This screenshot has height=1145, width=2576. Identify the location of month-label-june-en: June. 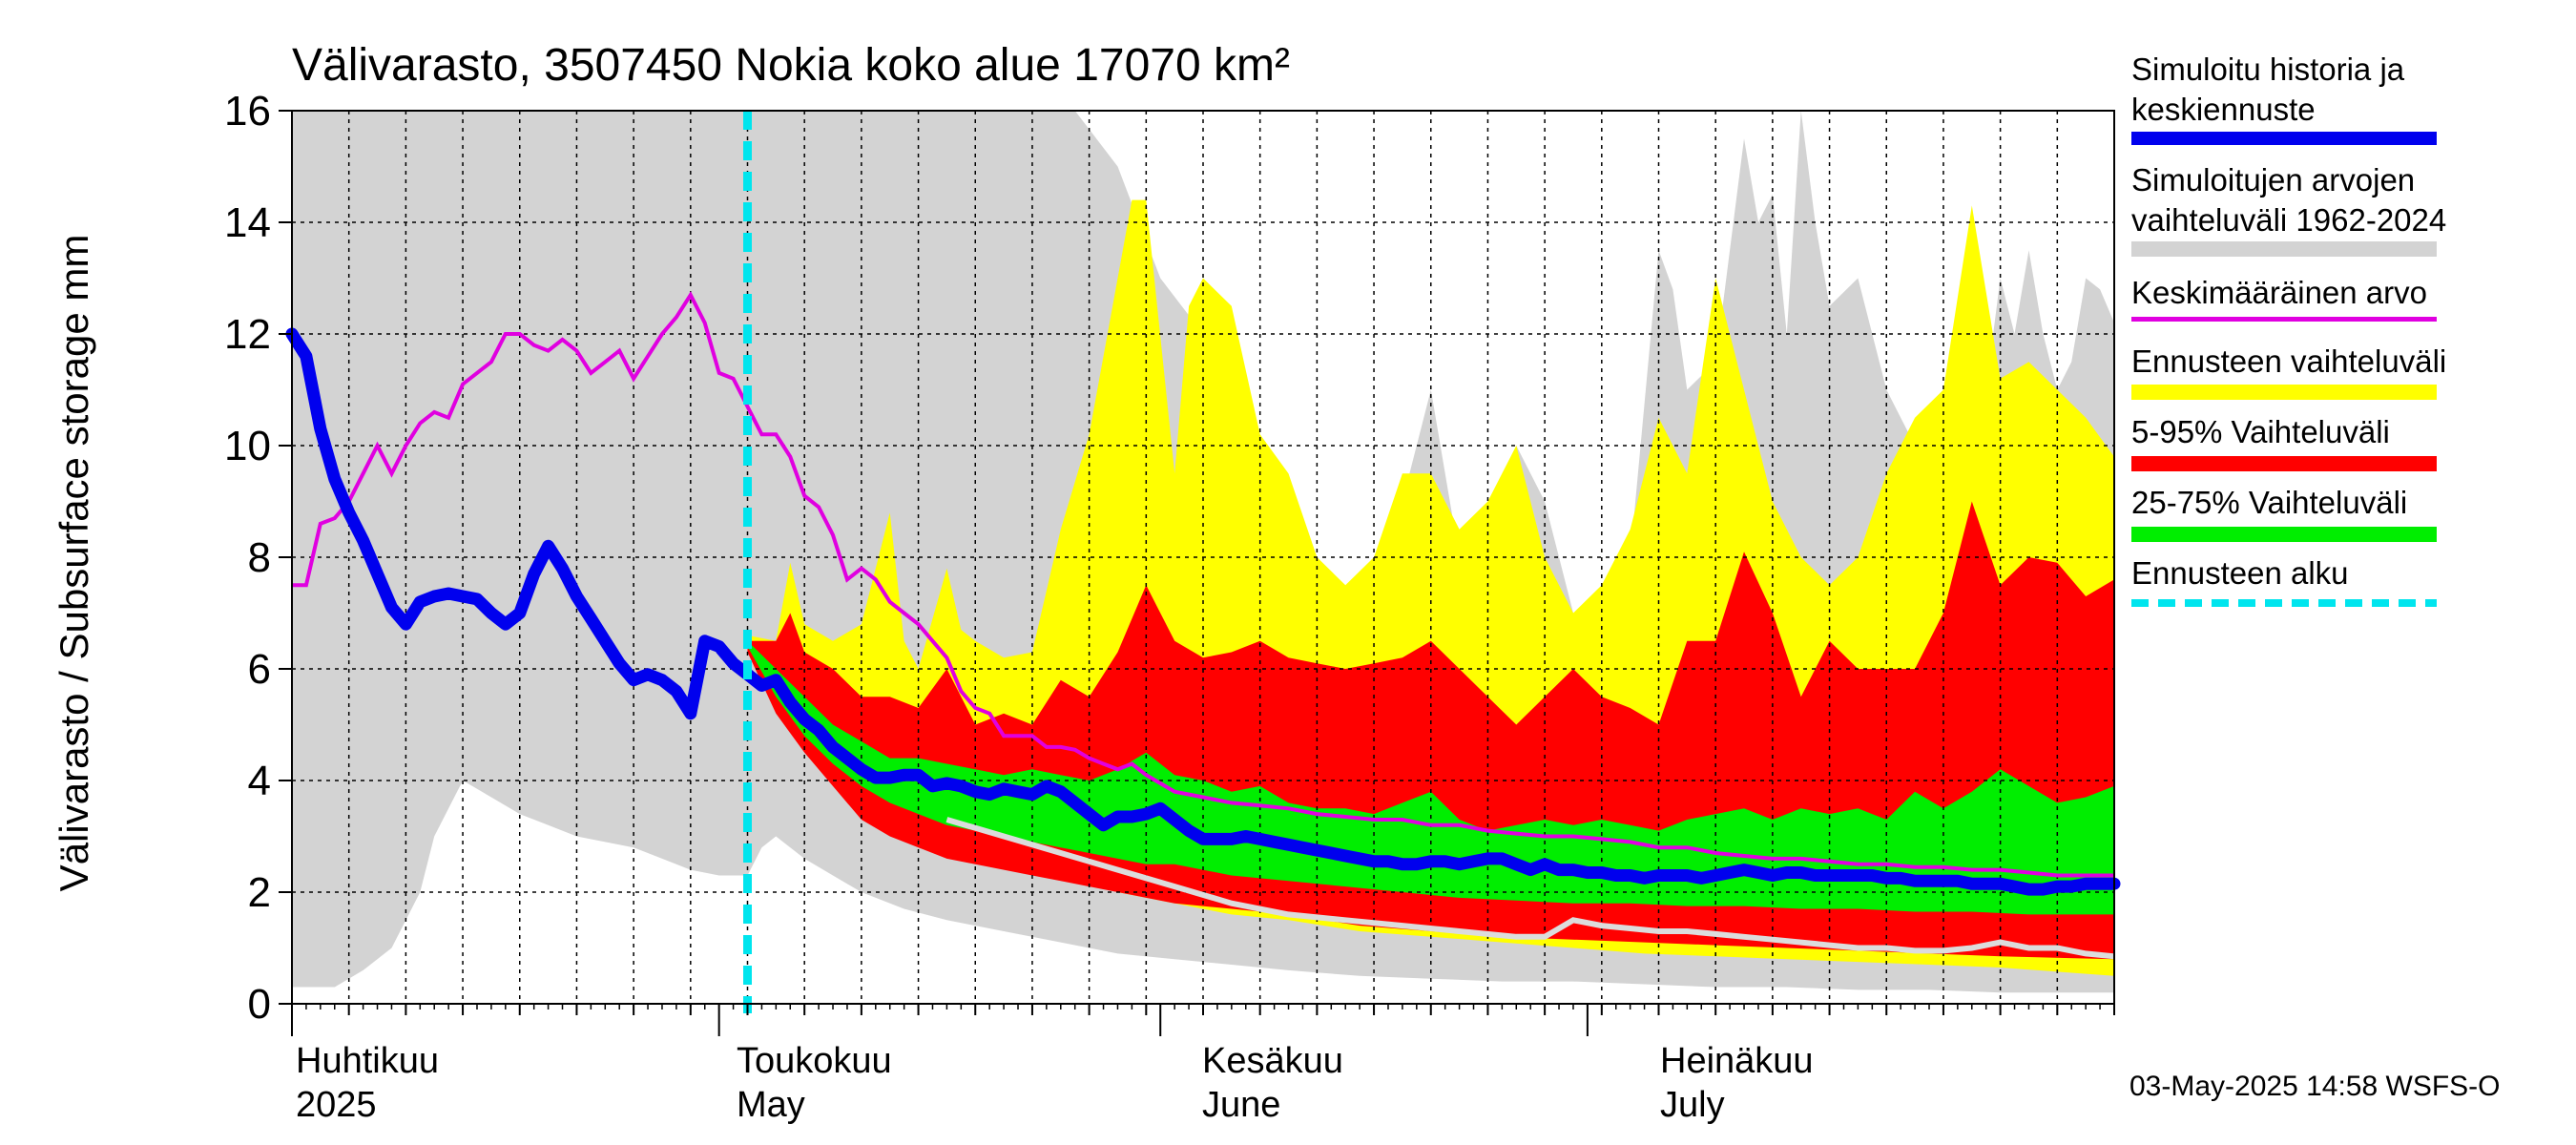
(1241, 1105).